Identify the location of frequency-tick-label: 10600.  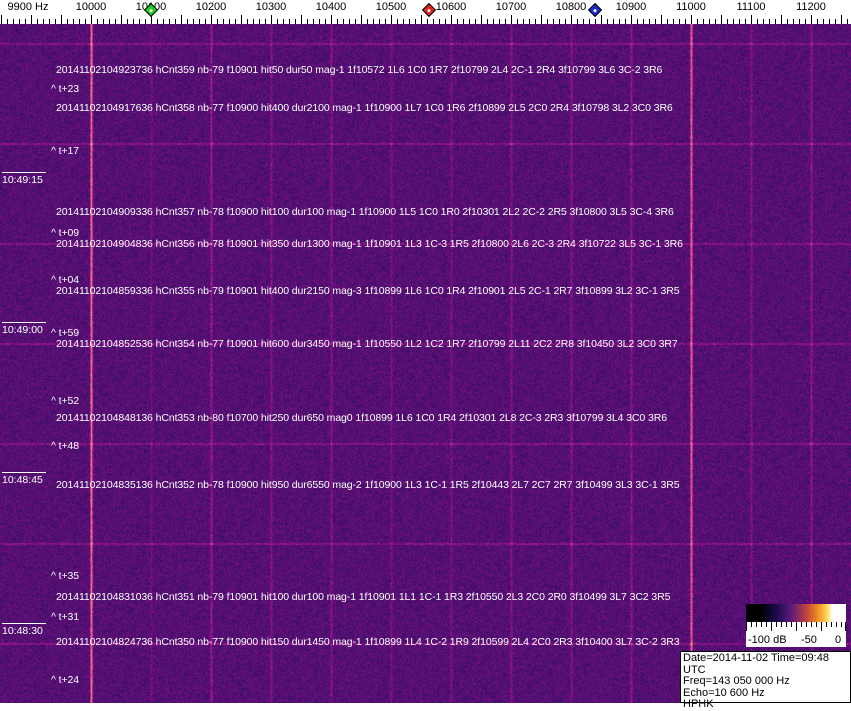
(451, 7).